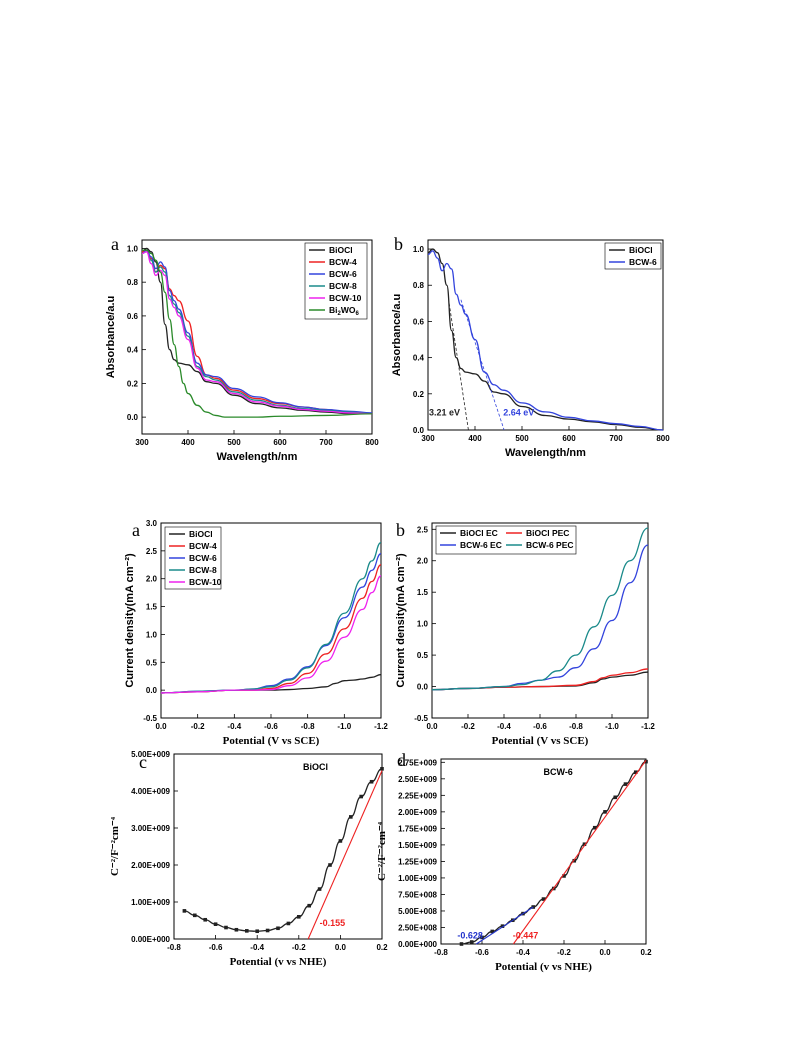 This screenshot has height=1057, width=793. What do you see at coordinates (198, 726) in the screenshot?
I see `x-tick-label: -0.2` at bounding box center [198, 726].